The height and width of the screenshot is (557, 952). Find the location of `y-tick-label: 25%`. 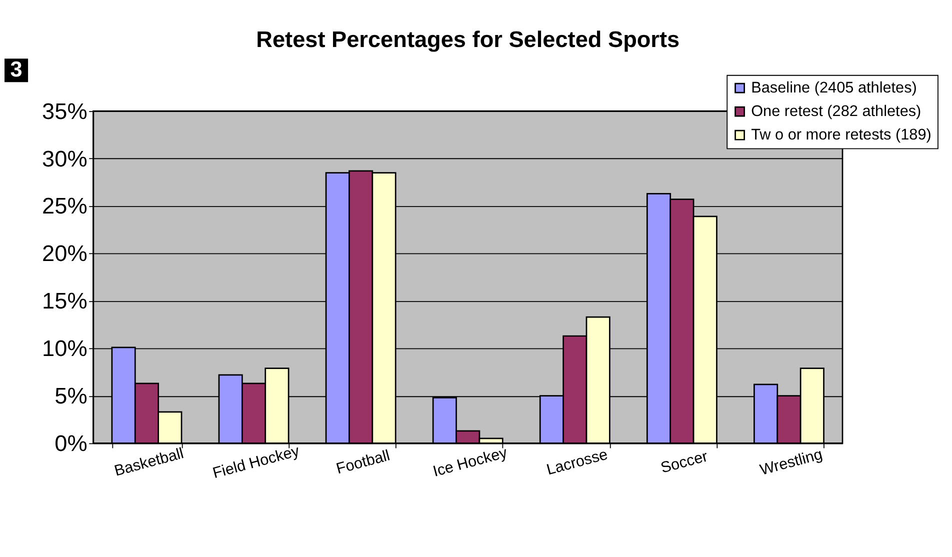

y-tick-label: 25% is located at coordinates (65, 206).